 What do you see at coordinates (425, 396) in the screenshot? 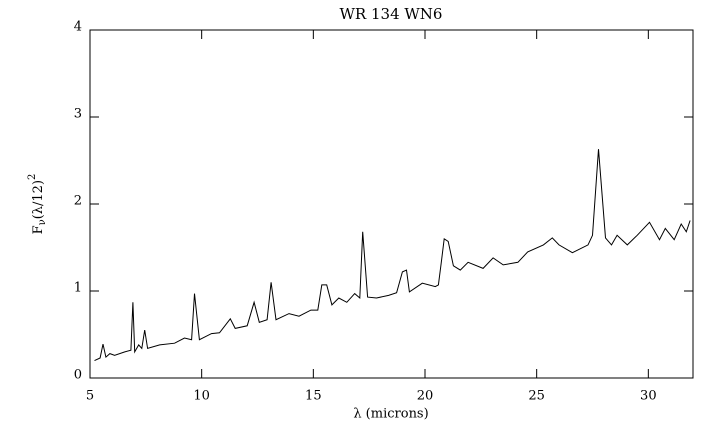
I see `x-tick-label: 20` at bounding box center [425, 396].